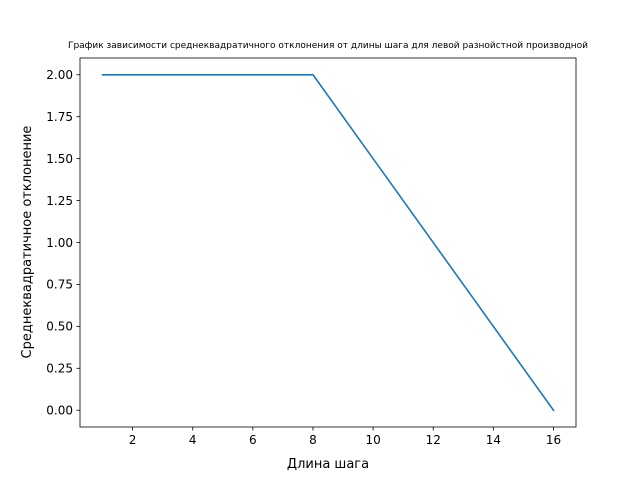  Describe the element at coordinates (27, 242) in the screenshot. I see `y-axis-label: Среднеквадратичное отклонение` at that location.